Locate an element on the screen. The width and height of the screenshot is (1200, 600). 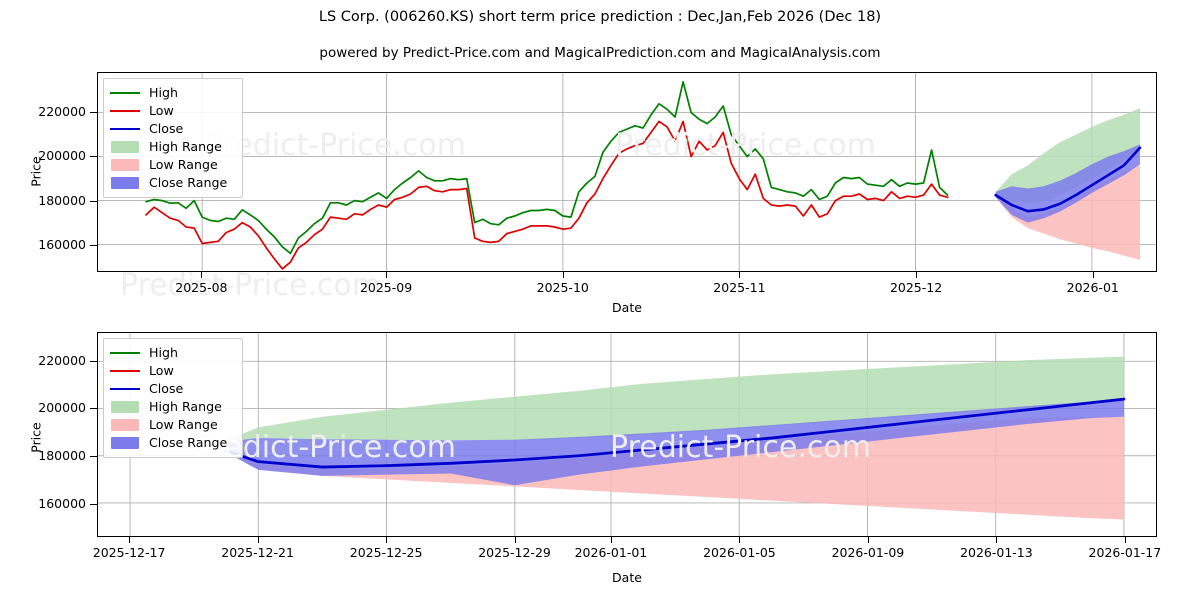
bottom-chart-legend-item-close-range: Close Range is located at coordinates (172, 443).